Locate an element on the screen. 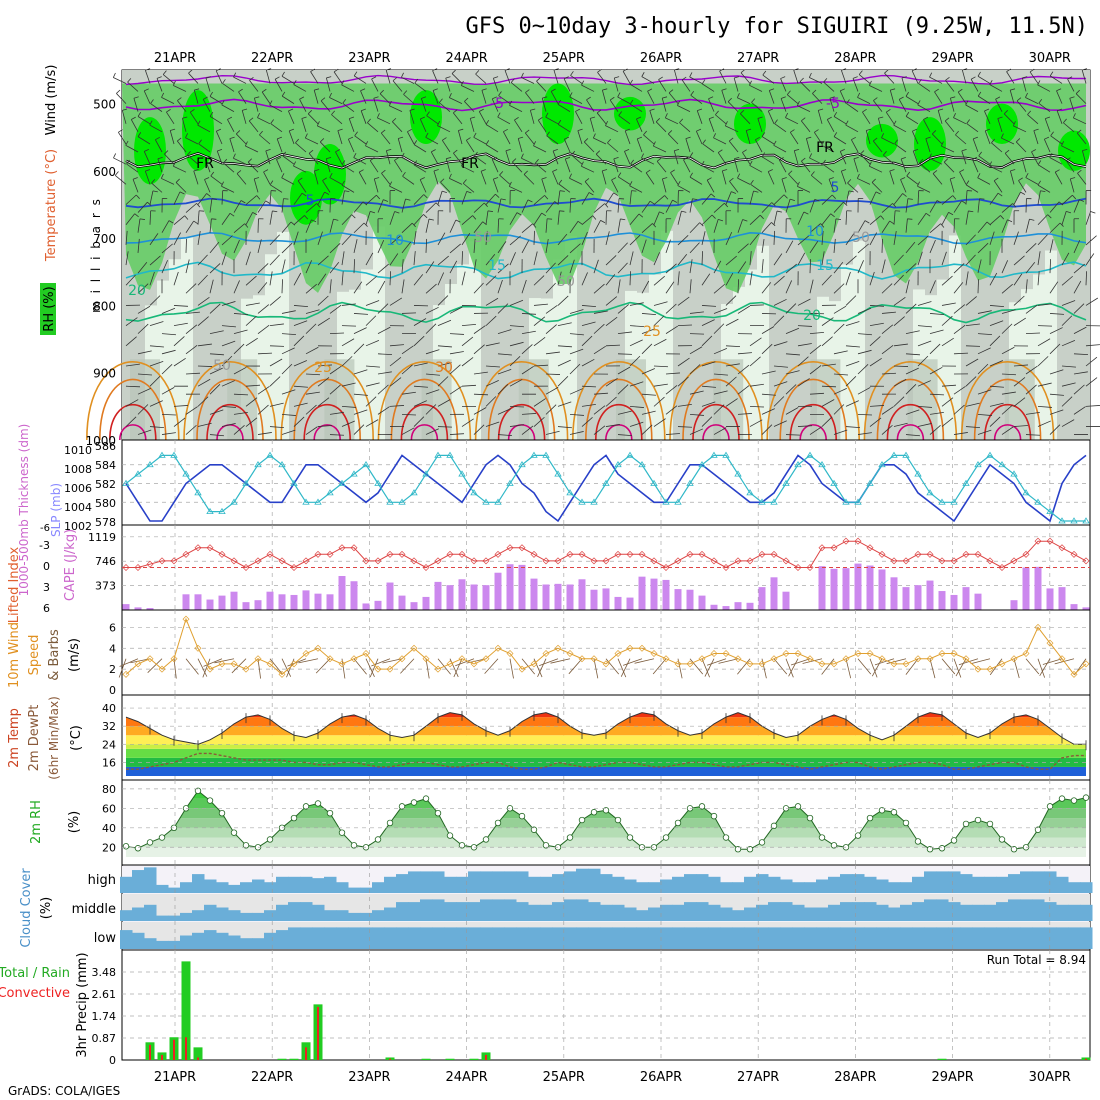 The height and width of the screenshot is (1100, 1100). bottom-date-label: 25APR is located at coordinates (564, 1077).